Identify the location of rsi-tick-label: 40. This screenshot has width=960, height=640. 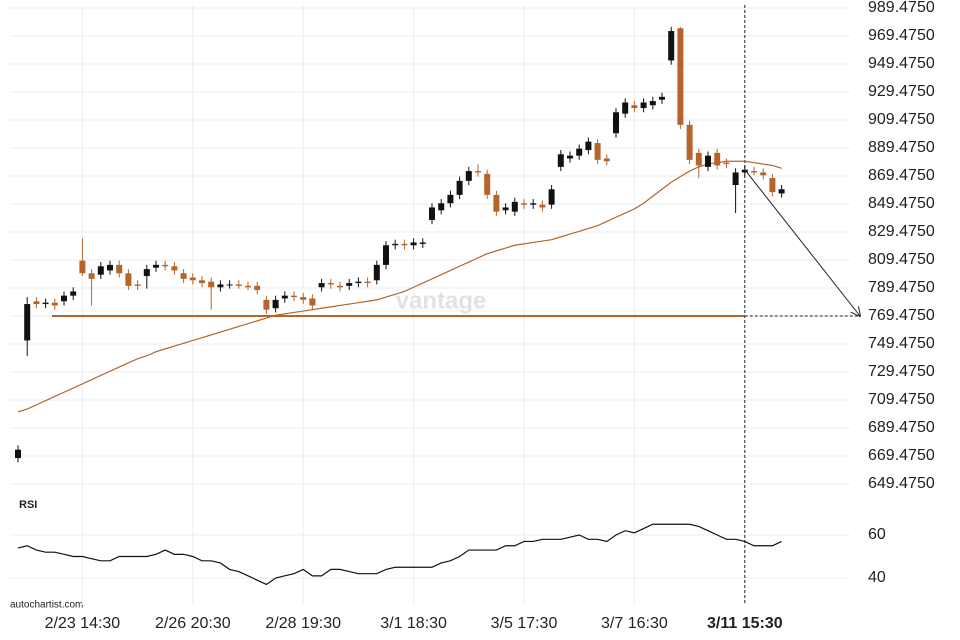
(877, 577).